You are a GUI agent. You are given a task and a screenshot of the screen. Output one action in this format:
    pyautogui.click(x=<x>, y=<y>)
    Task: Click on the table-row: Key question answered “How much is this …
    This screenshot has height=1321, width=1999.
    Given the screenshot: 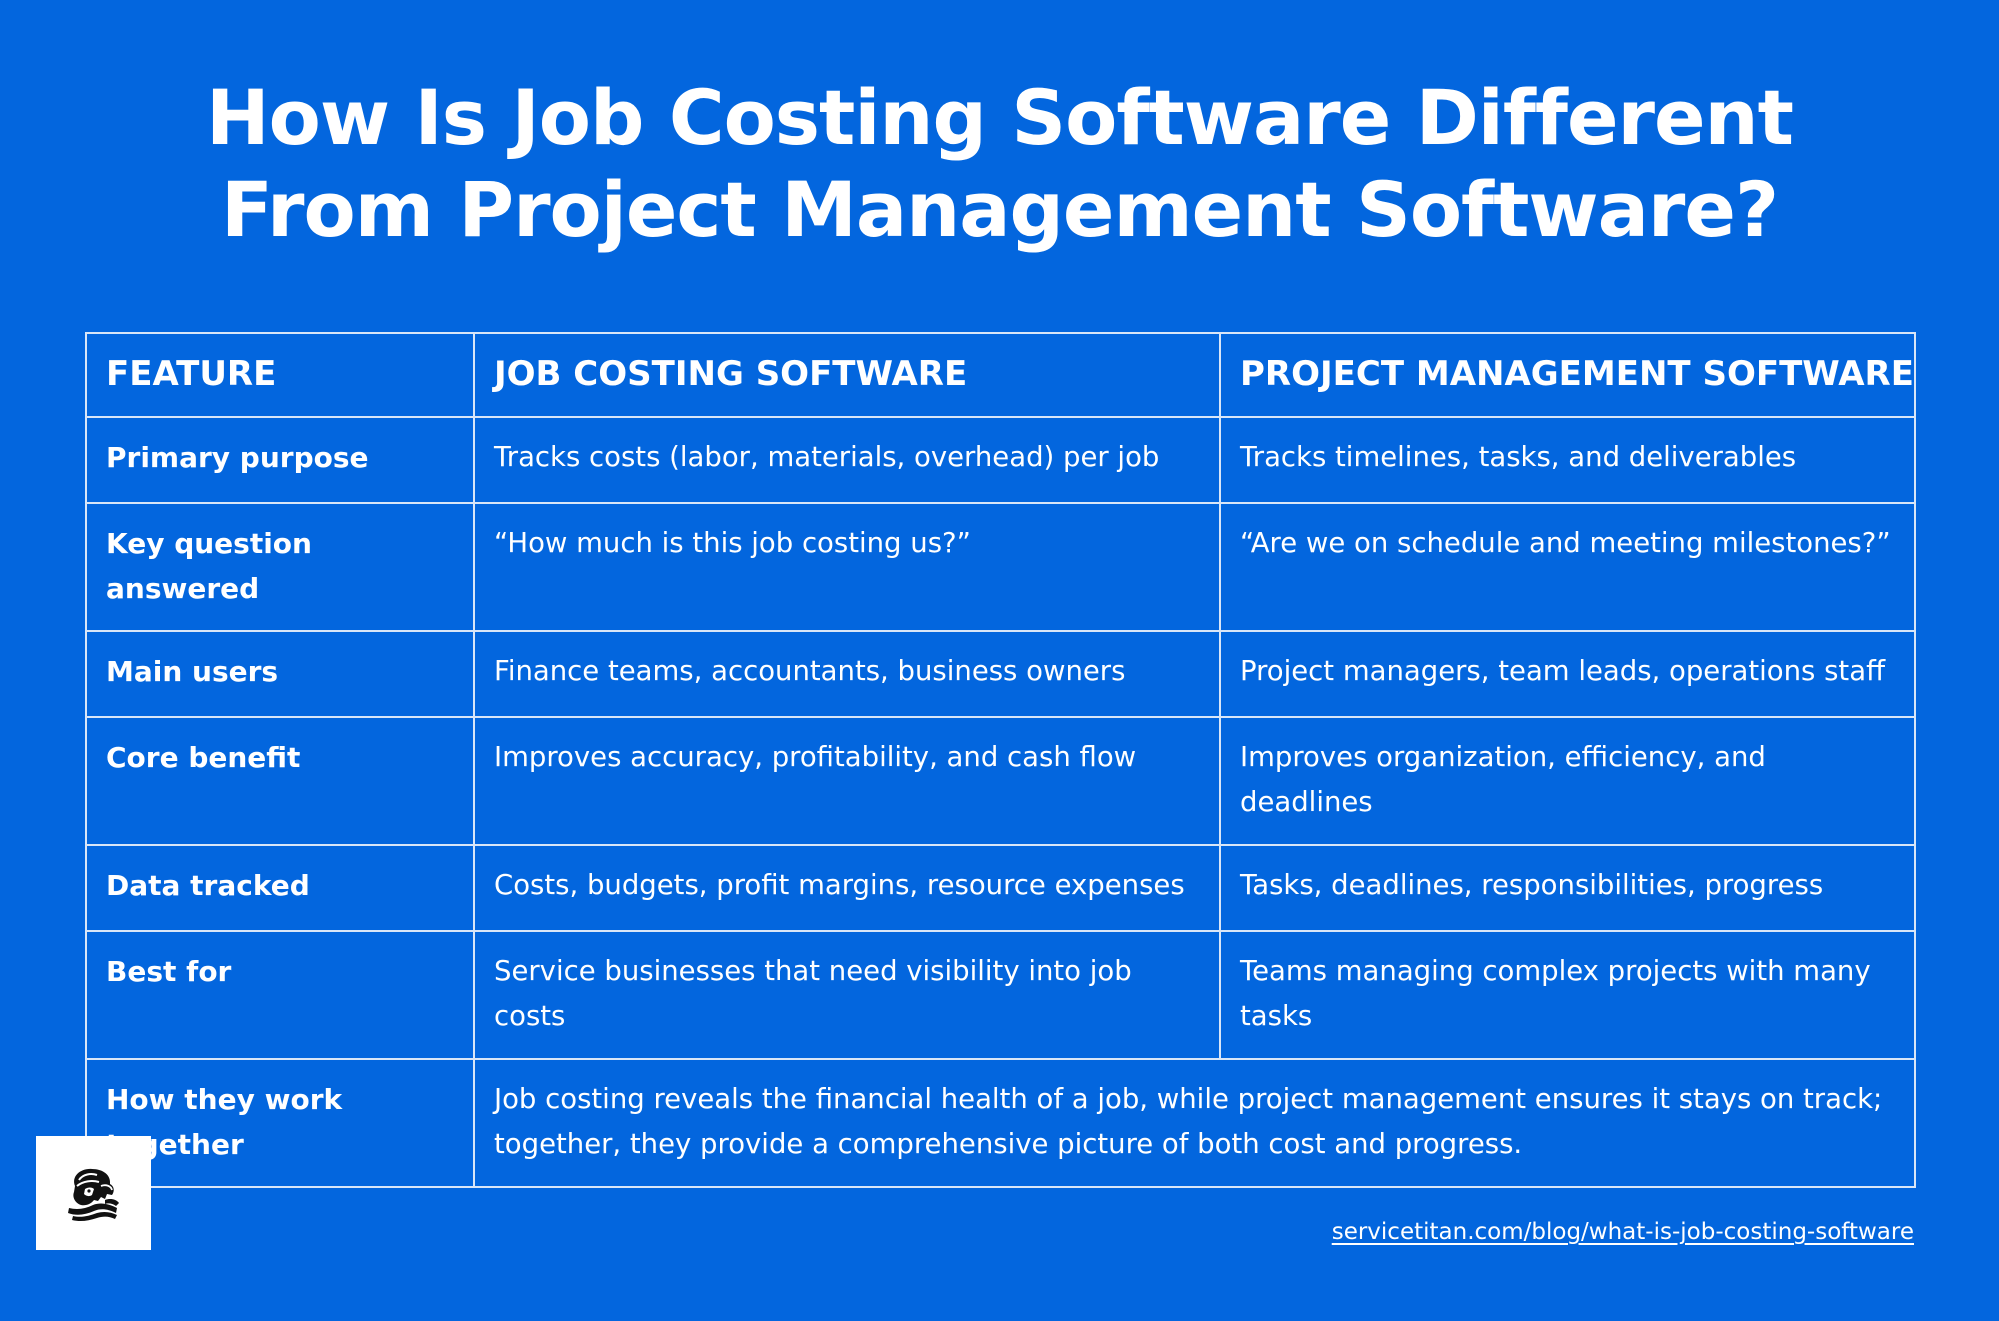 What is the action you would take?
    pyautogui.click(x=1000, y=567)
    